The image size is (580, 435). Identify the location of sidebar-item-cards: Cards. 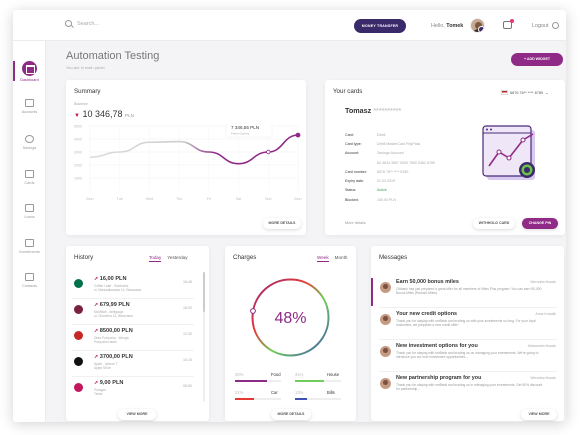
(29, 177).